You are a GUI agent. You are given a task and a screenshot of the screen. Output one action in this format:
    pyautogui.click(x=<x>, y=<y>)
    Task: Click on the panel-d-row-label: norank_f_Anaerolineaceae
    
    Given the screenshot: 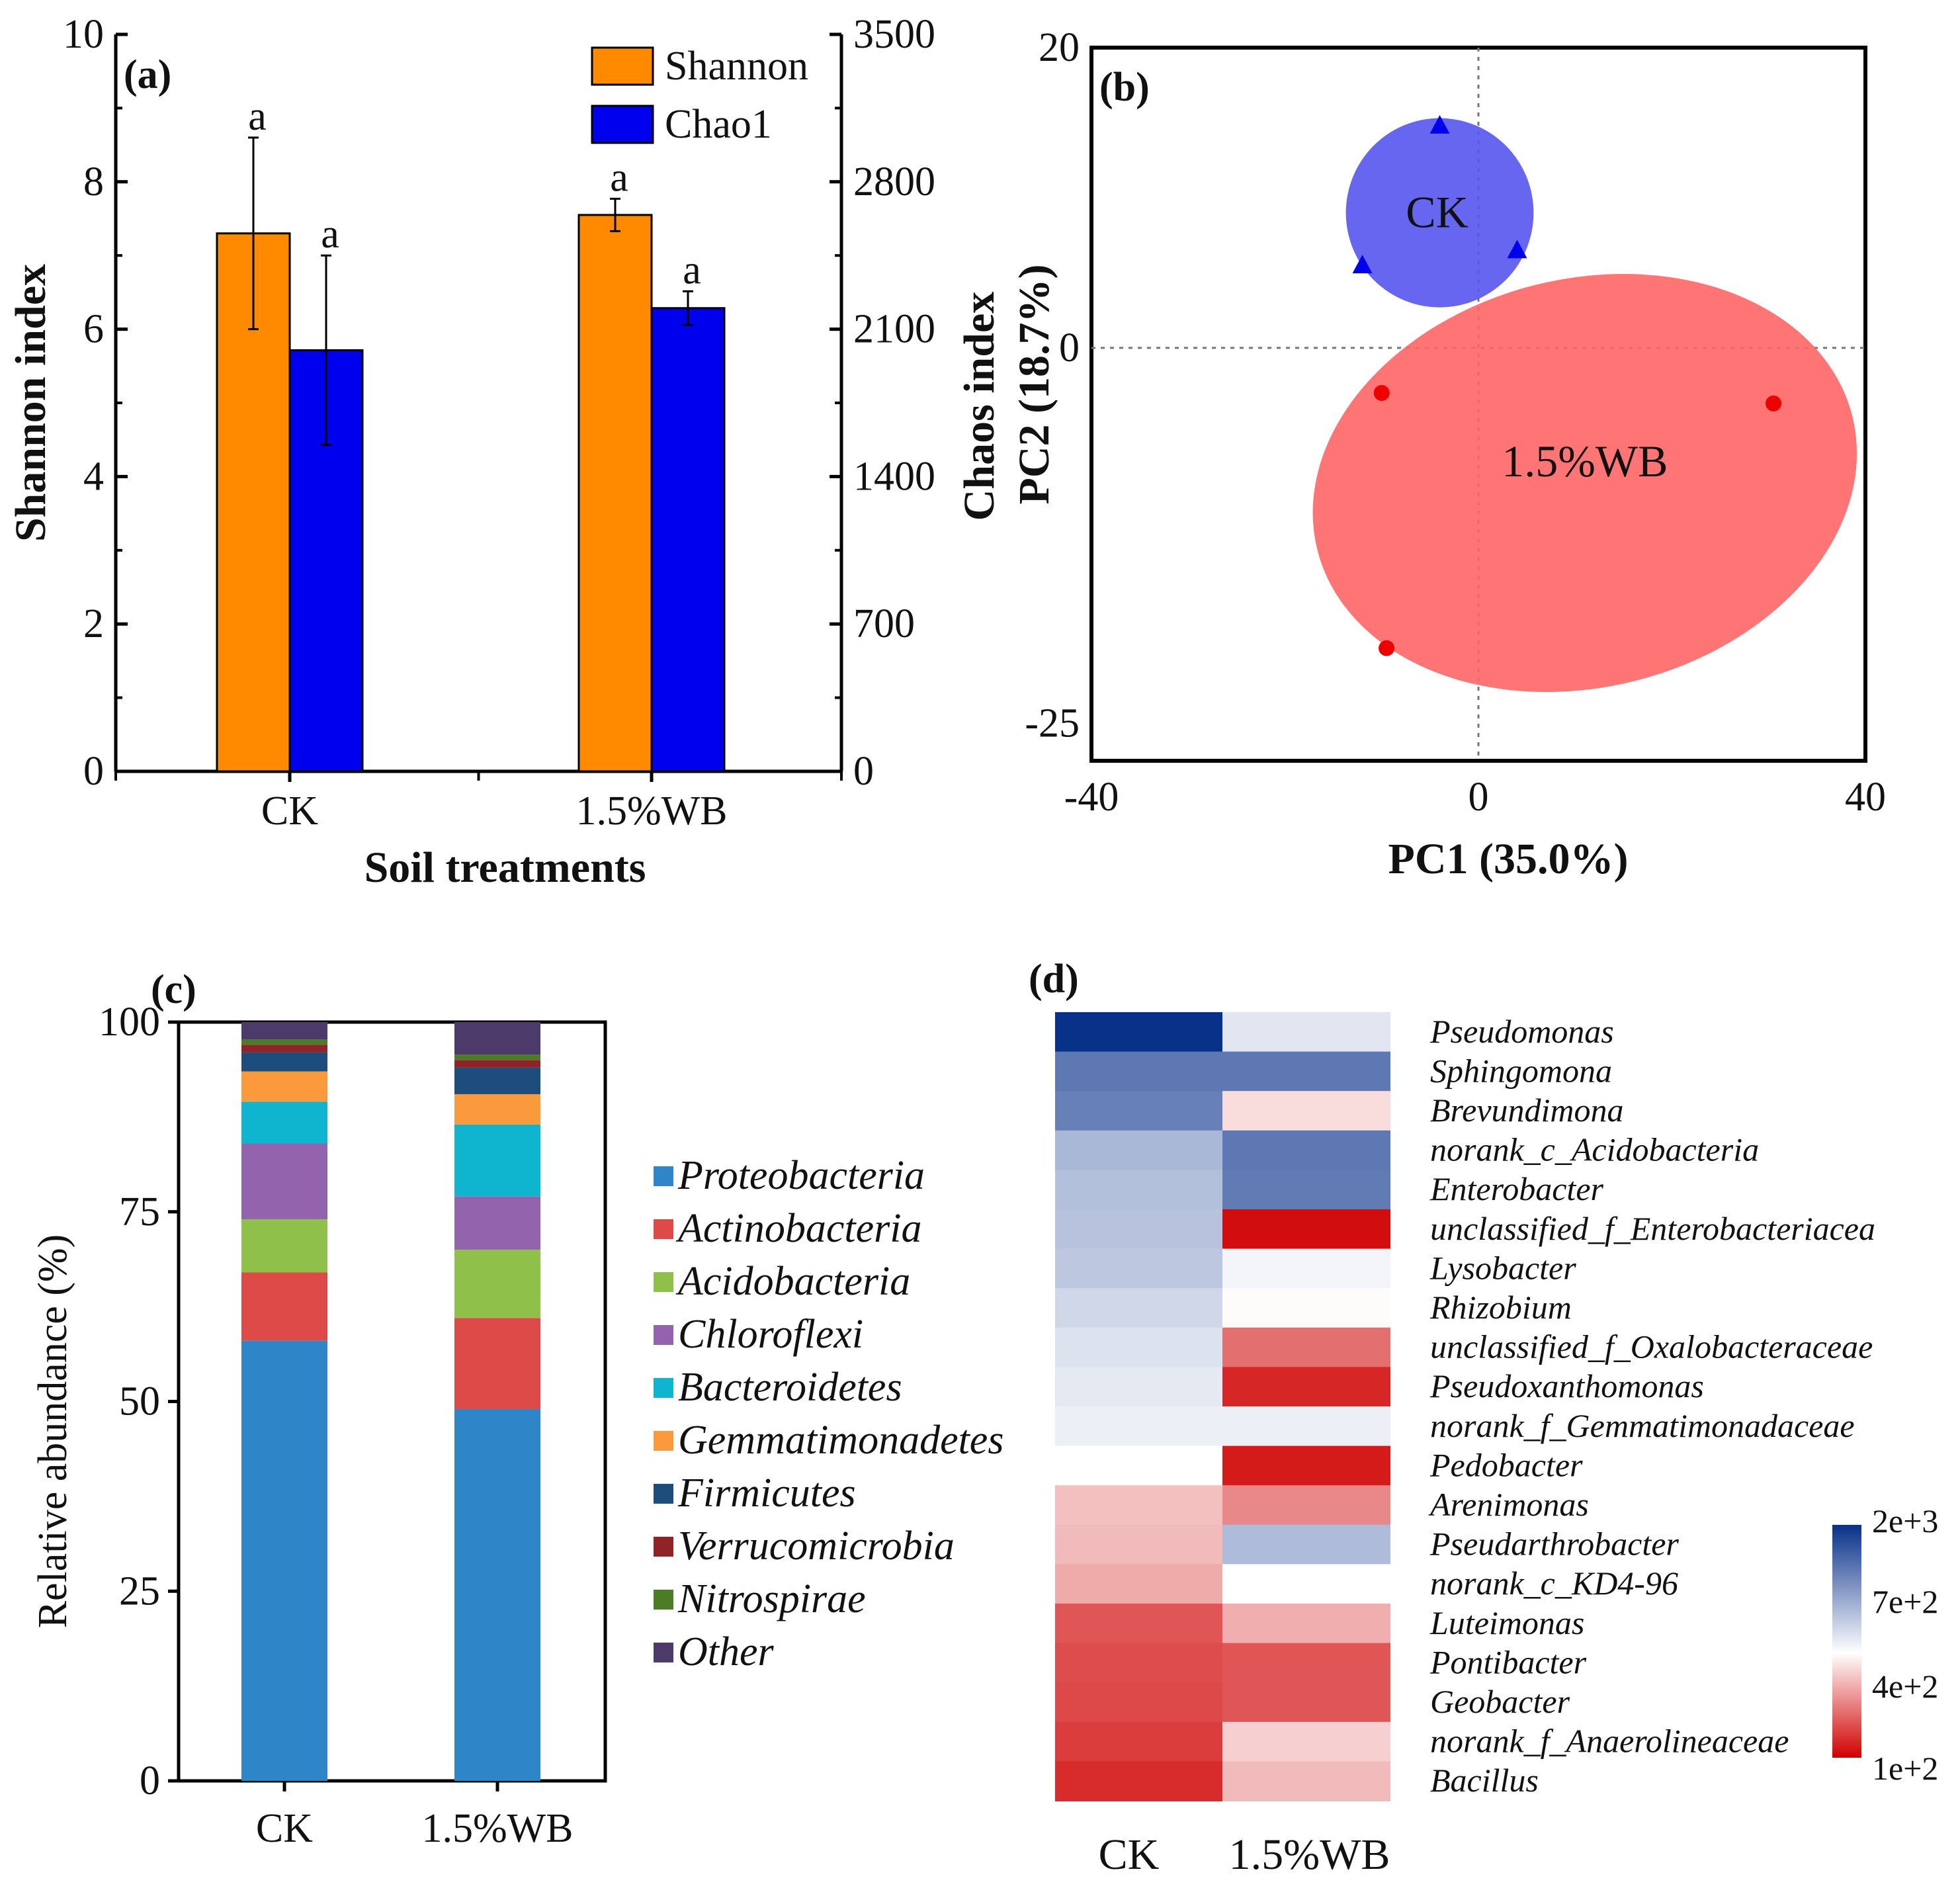 What is the action you would take?
    pyautogui.click(x=1609, y=1742)
    